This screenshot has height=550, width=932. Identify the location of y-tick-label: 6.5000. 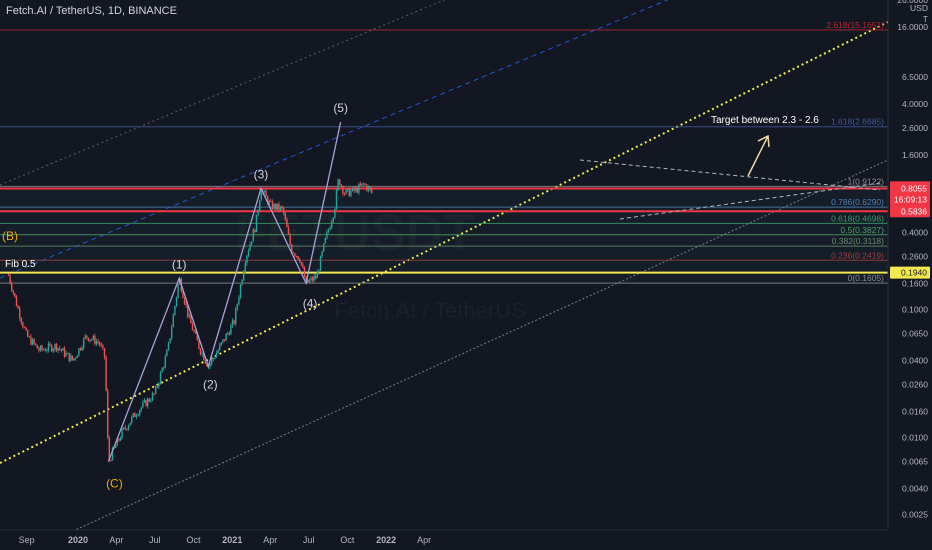
(915, 77).